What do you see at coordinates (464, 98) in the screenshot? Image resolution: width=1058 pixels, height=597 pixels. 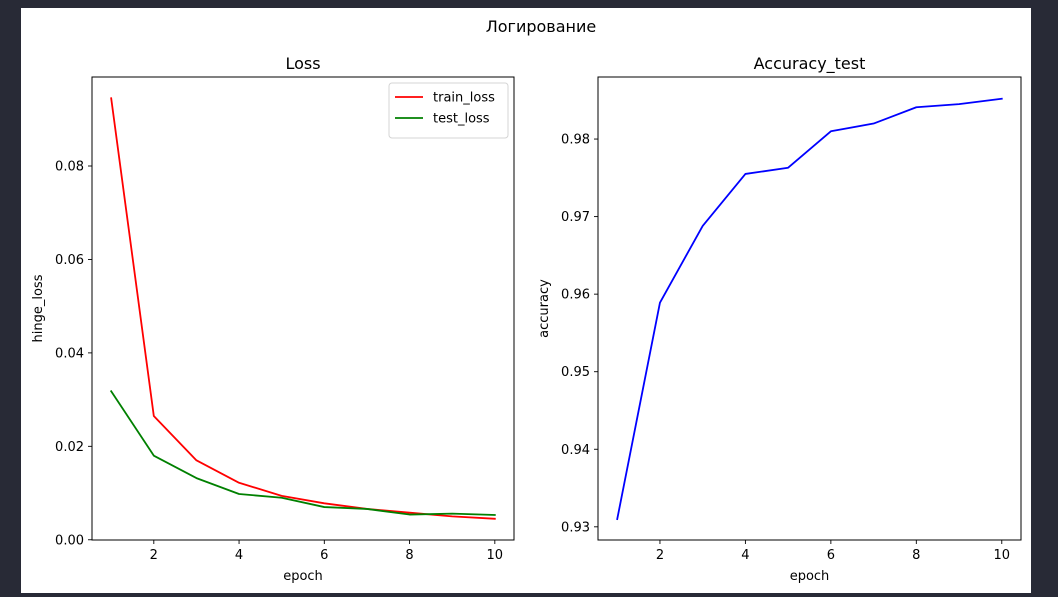 I see `loss-legend-label-train-loss: train_loss` at bounding box center [464, 98].